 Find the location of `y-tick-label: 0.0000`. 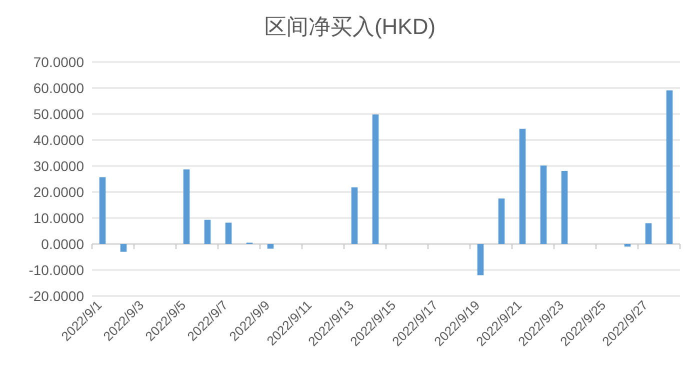

y-tick-label: 0.0000 is located at coordinates (62, 244).